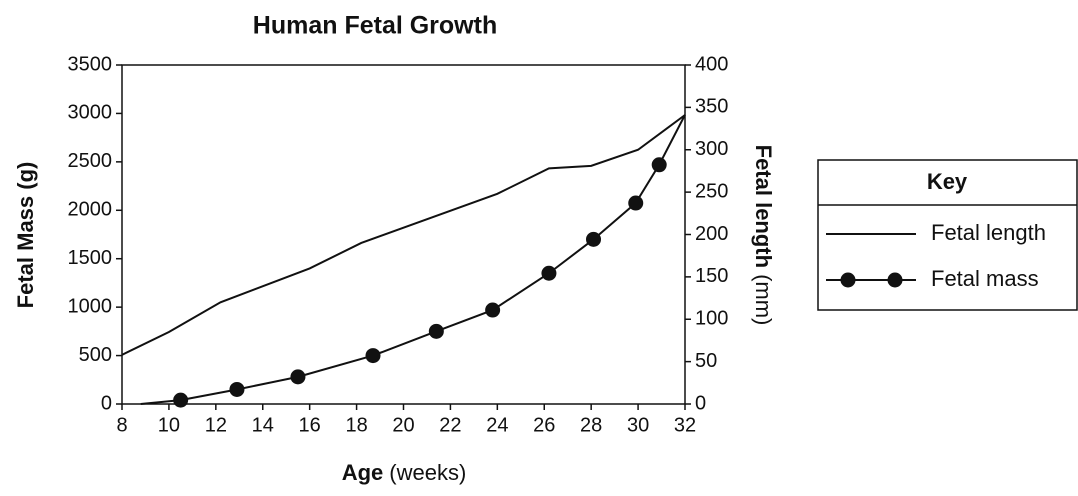  I want to click on y-tick-label: 3000, so click(90, 113).